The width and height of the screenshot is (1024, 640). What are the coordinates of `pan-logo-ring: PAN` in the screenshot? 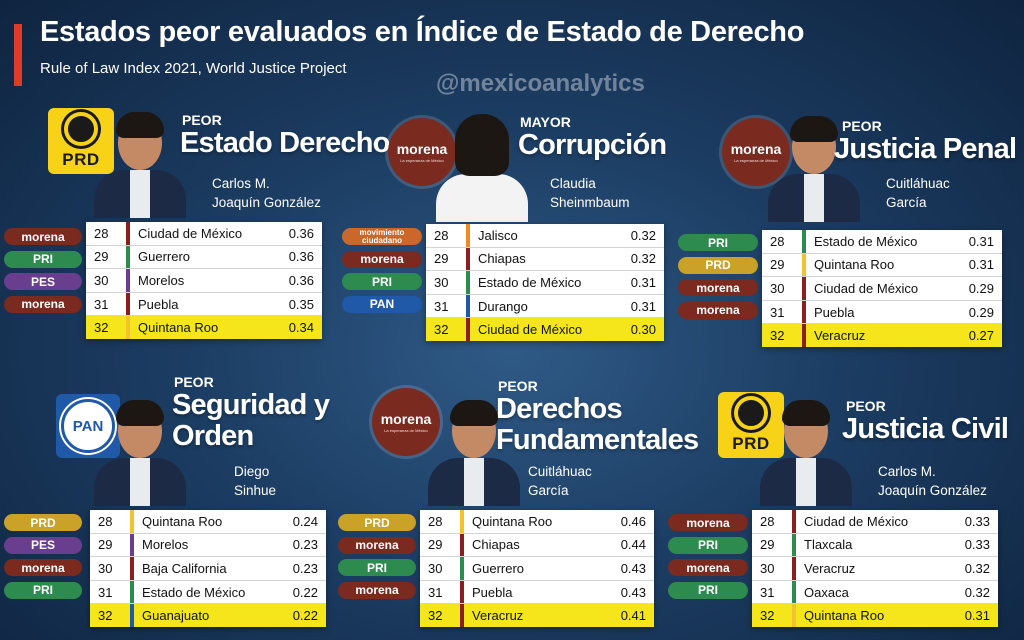 It's located at (88, 426).